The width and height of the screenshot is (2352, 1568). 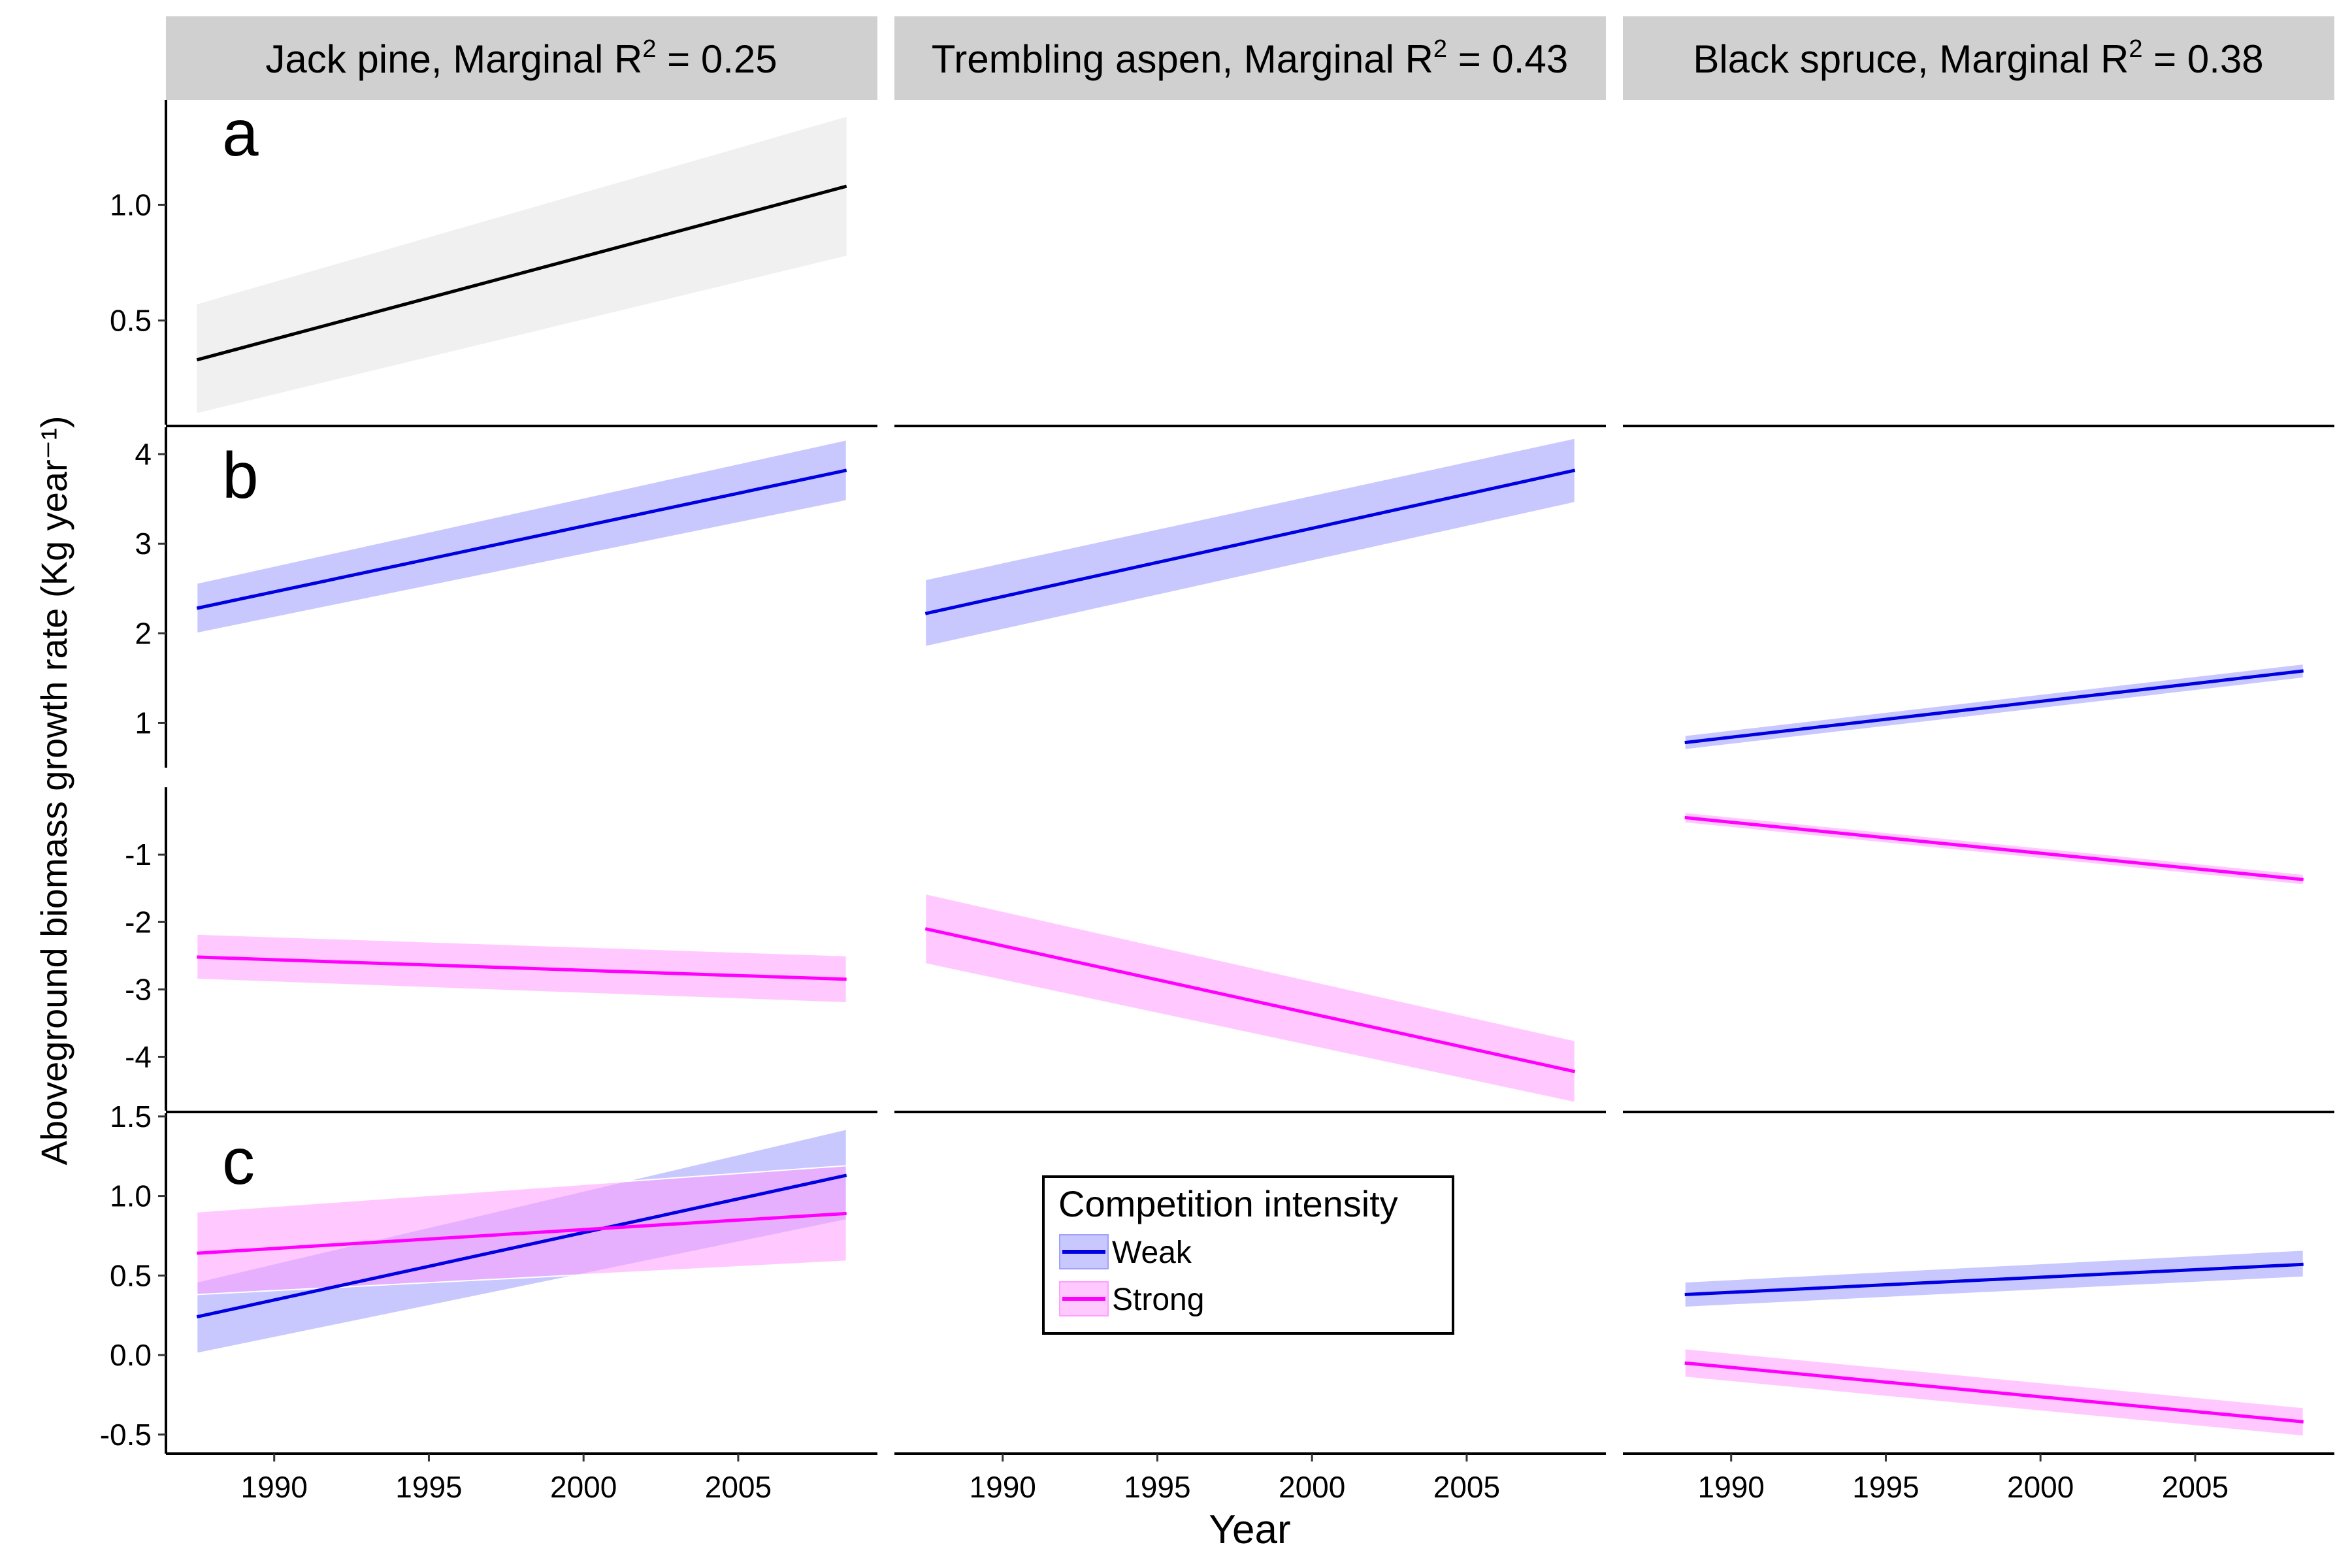 I want to click on y-tick-label: 1.5, so click(x=131, y=1117).